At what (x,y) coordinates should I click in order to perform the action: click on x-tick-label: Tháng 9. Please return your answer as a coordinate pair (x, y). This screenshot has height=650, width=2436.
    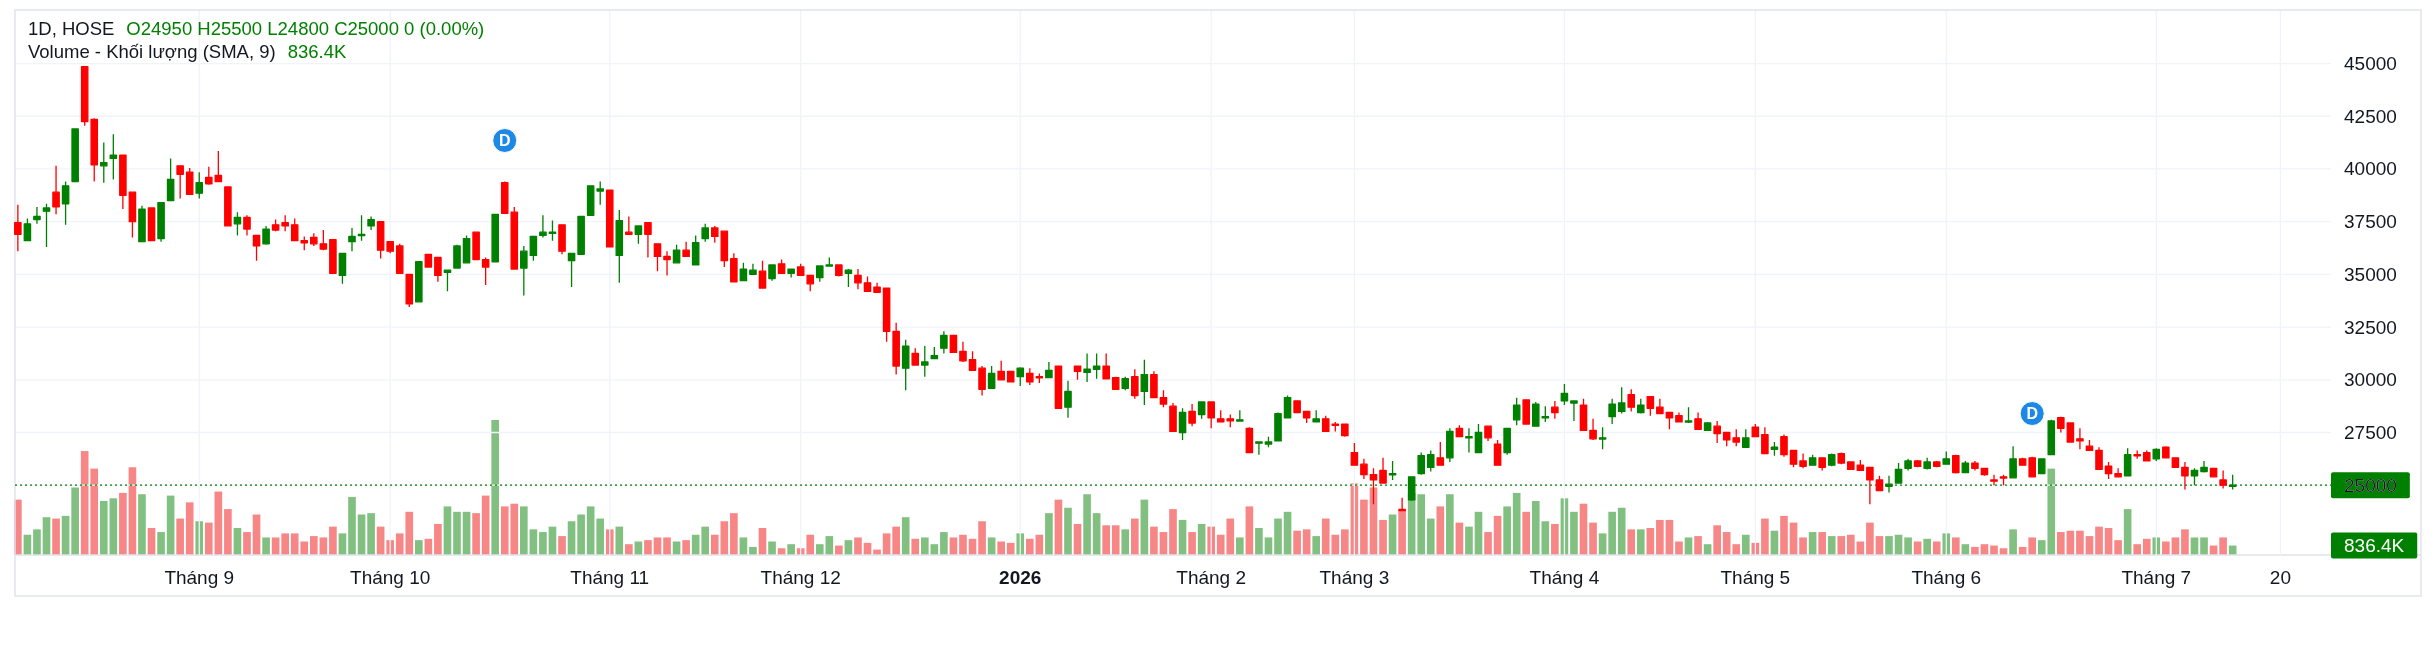
    Looking at the image, I should click on (199, 577).